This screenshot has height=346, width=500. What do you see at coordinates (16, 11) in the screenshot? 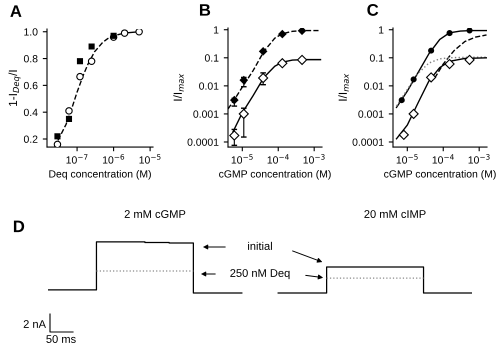
I see `chart-title: A` at bounding box center [16, 11].